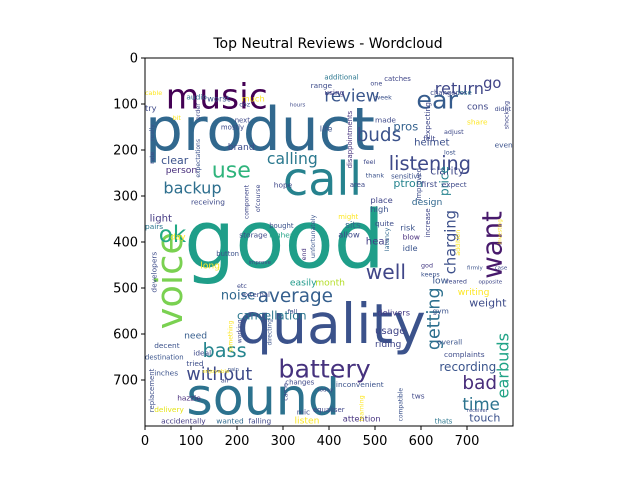 The height and width of the screenshot is (480, 640). I want to click on word-129: shocking, so click(506, 115).